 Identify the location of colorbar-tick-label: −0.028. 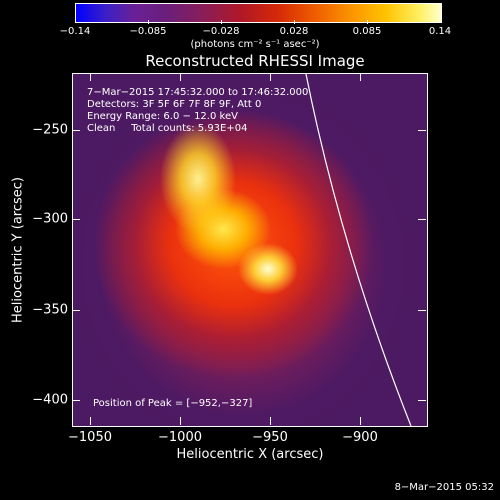
(221, 31).